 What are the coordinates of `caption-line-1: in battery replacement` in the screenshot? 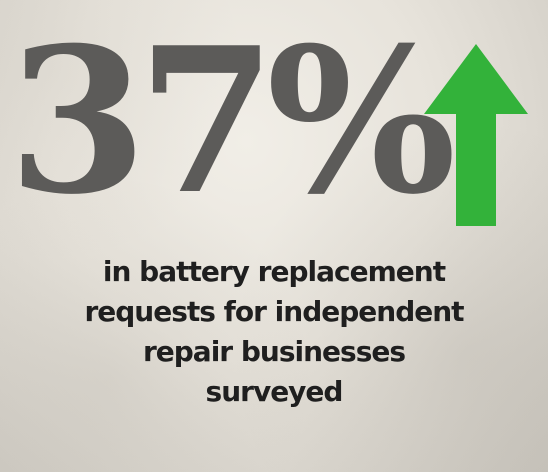 It's located at (274, 271).